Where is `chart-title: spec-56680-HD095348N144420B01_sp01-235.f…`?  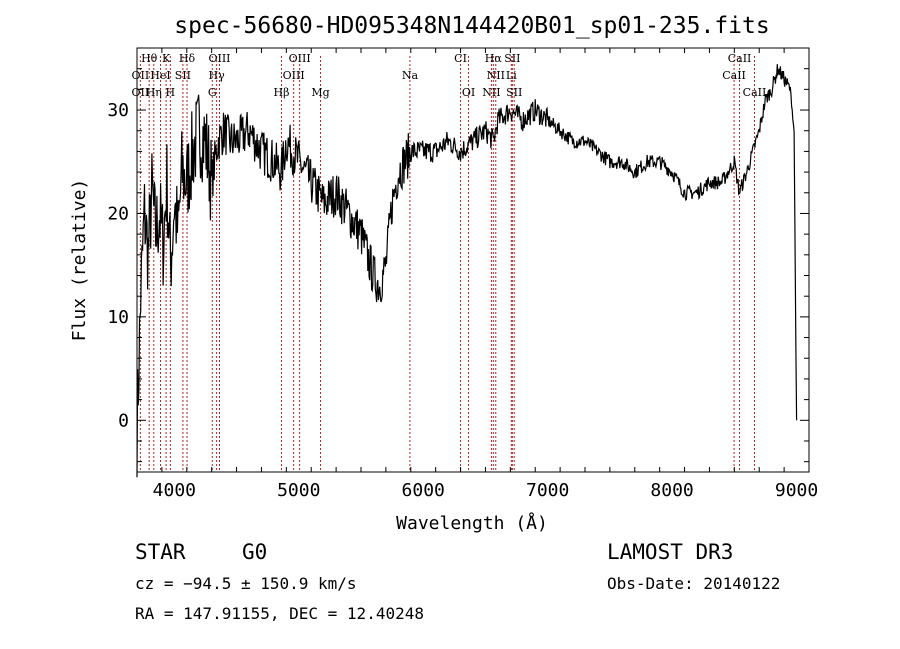 chart-title: spec-56680-HD095348N144420B01_sp01-235.f… is located at coordinates (471, 26).